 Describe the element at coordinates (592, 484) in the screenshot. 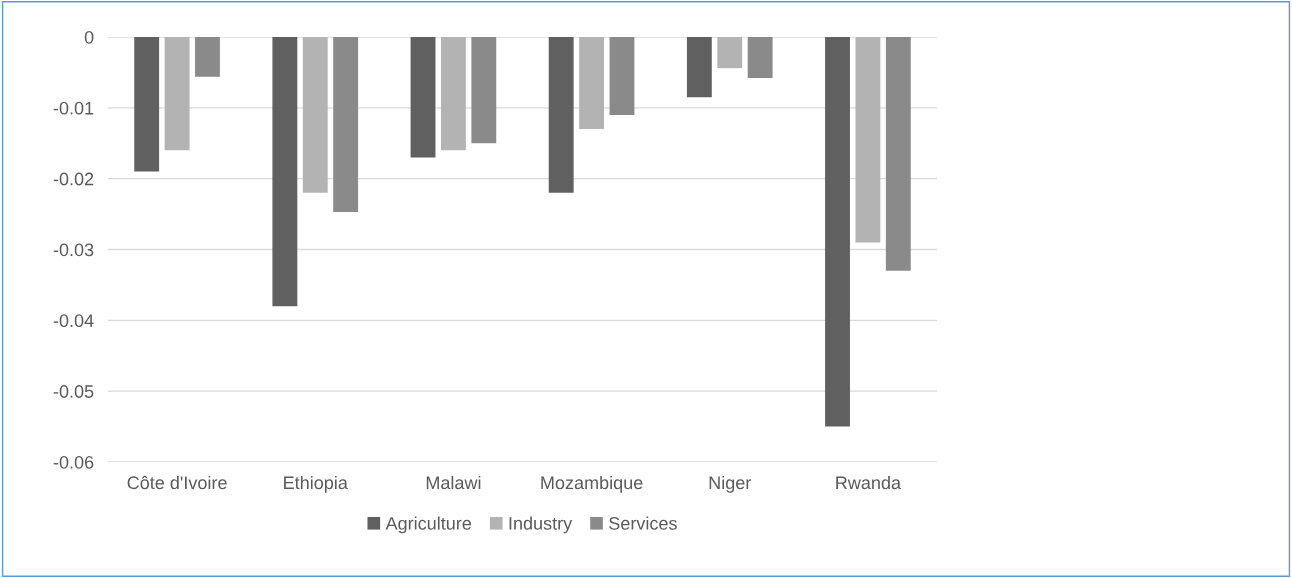

I see `x-tick-label: Mozambique` at that location.